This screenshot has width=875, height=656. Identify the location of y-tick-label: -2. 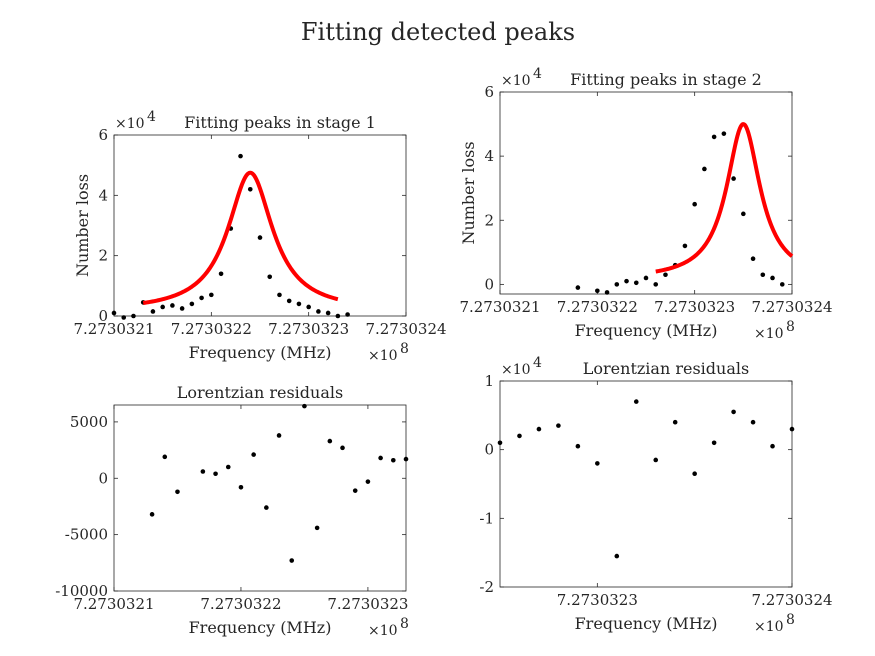
(486, 587).